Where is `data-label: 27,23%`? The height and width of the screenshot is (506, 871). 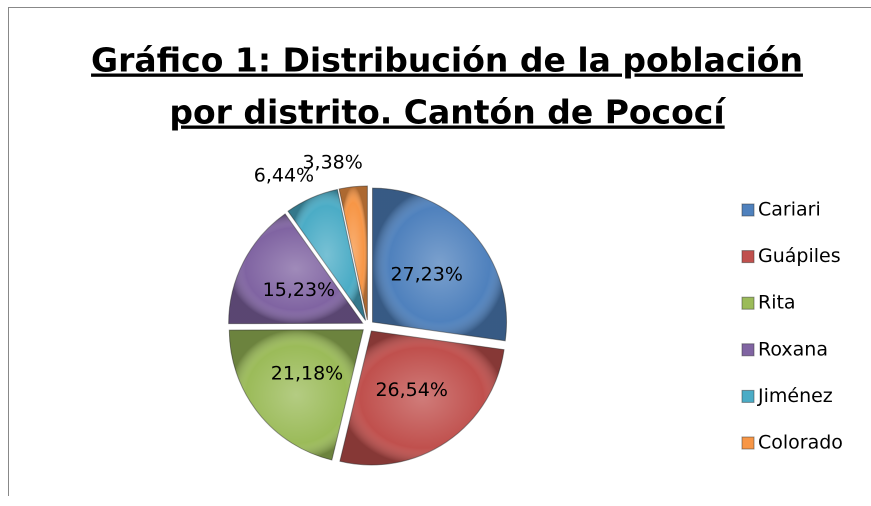 data-label: 27,23% is located at coordinates (426, 275).